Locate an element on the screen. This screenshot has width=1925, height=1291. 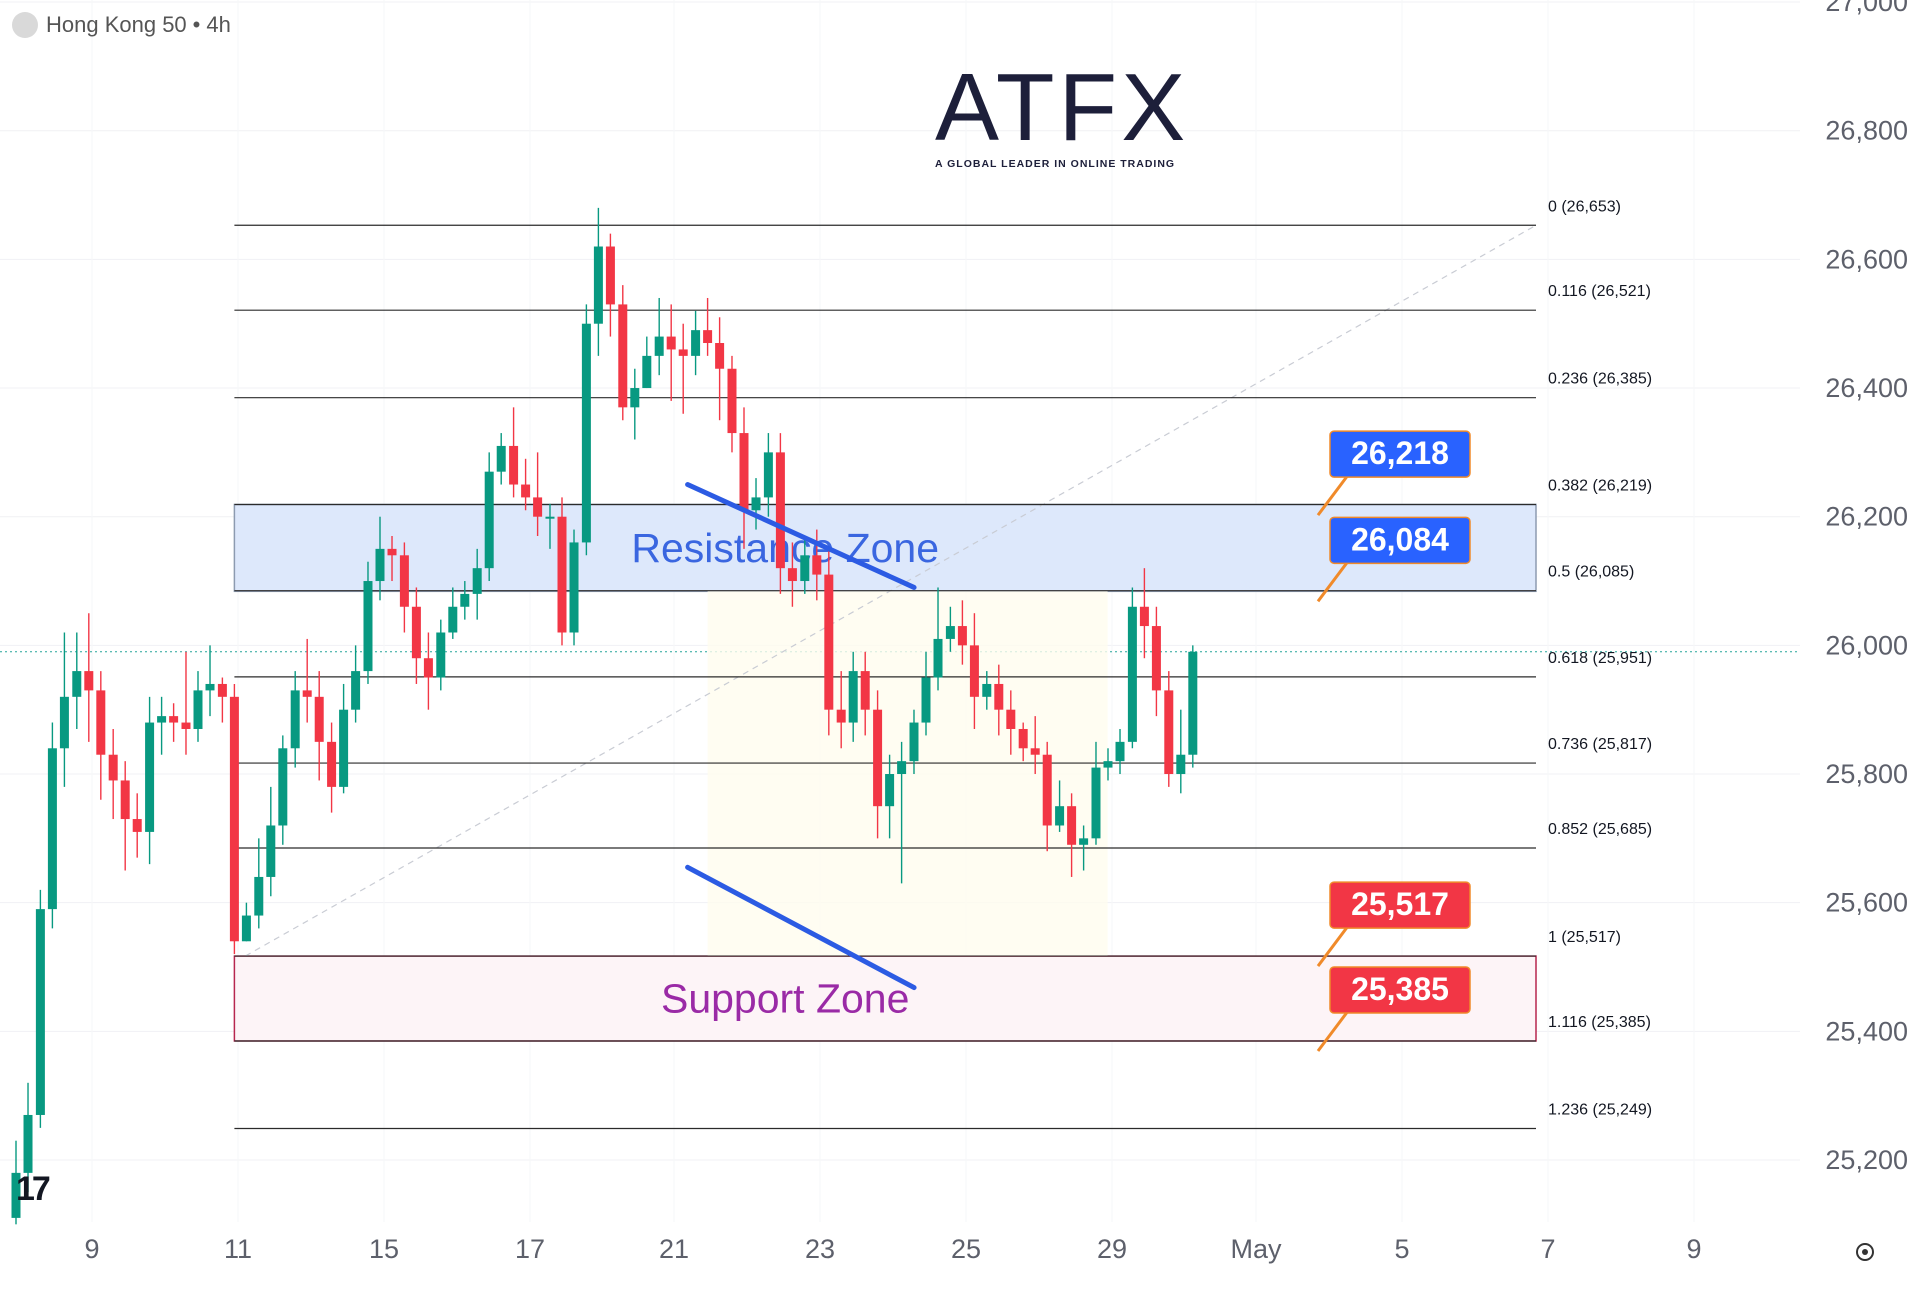
fib-level-label: 0.382 (26,219) is located at coordinates (1600, 485).